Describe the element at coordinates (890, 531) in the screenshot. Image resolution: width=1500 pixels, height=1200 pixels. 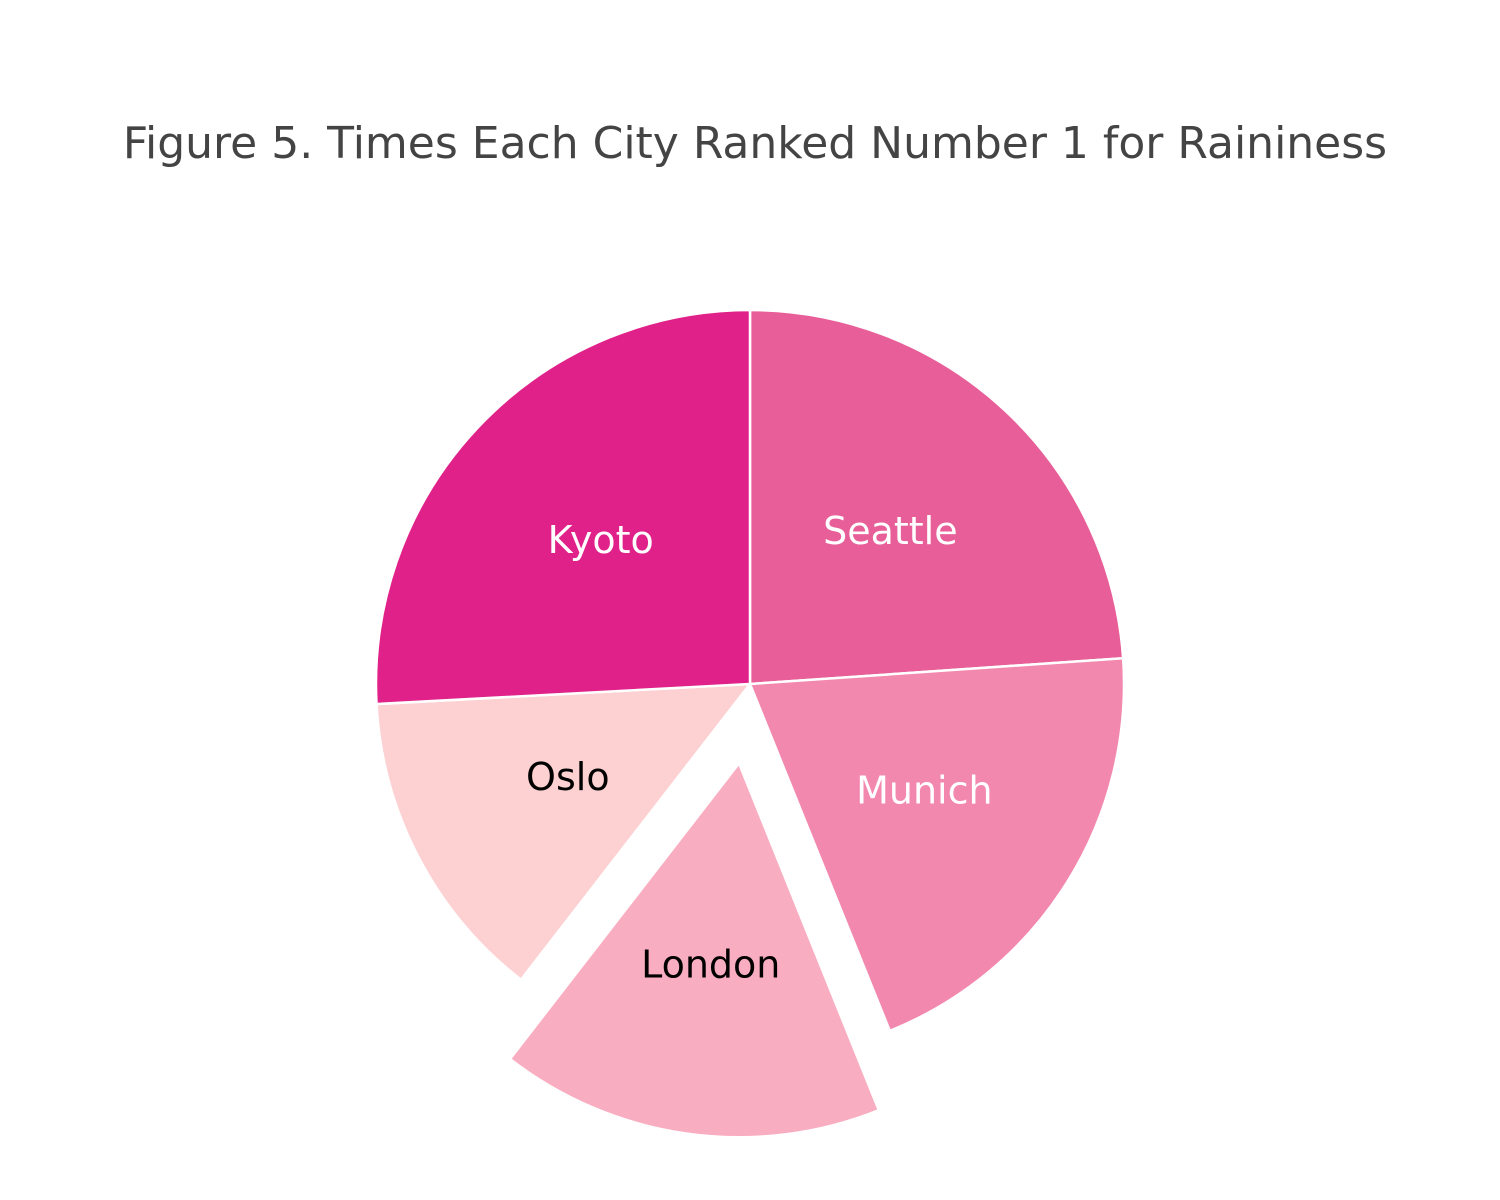
I see `slice-label-seattle: Seattle` at that location.